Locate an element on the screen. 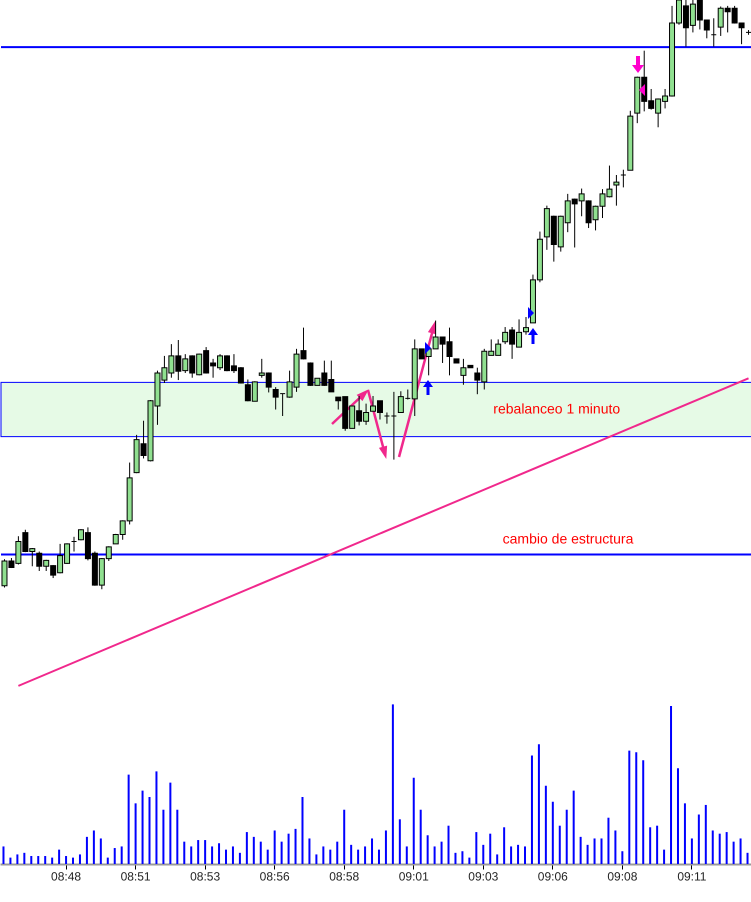 Image resolution: width=751 pixels, height=902 pixels. x-tick-label: 09:03 is located at coordinates (483, 877).